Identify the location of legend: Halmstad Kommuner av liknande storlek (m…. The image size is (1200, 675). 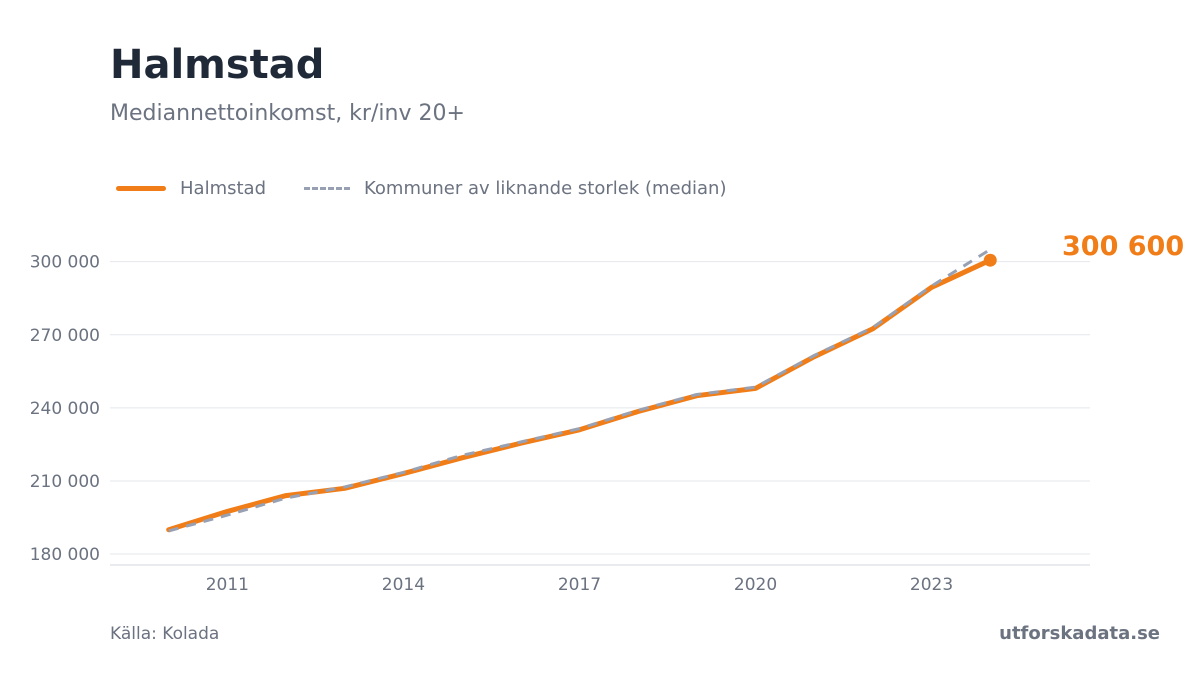
(440, 188).